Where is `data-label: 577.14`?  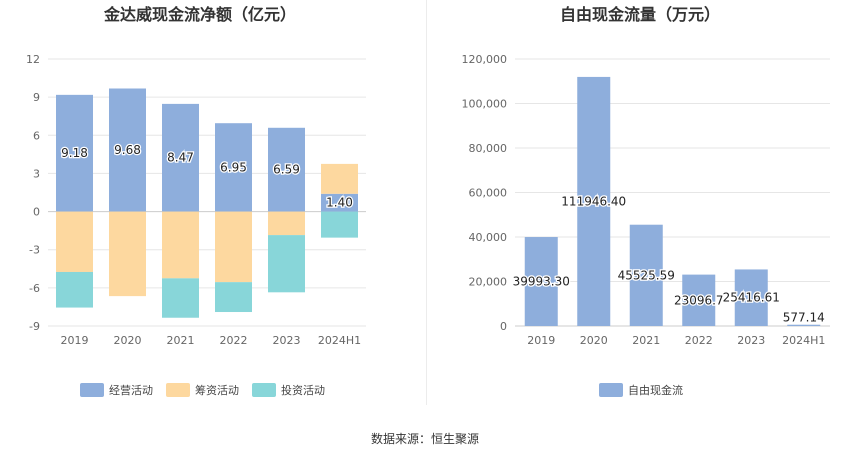
data-label: 577.14 is located at coordinates (804, 318).